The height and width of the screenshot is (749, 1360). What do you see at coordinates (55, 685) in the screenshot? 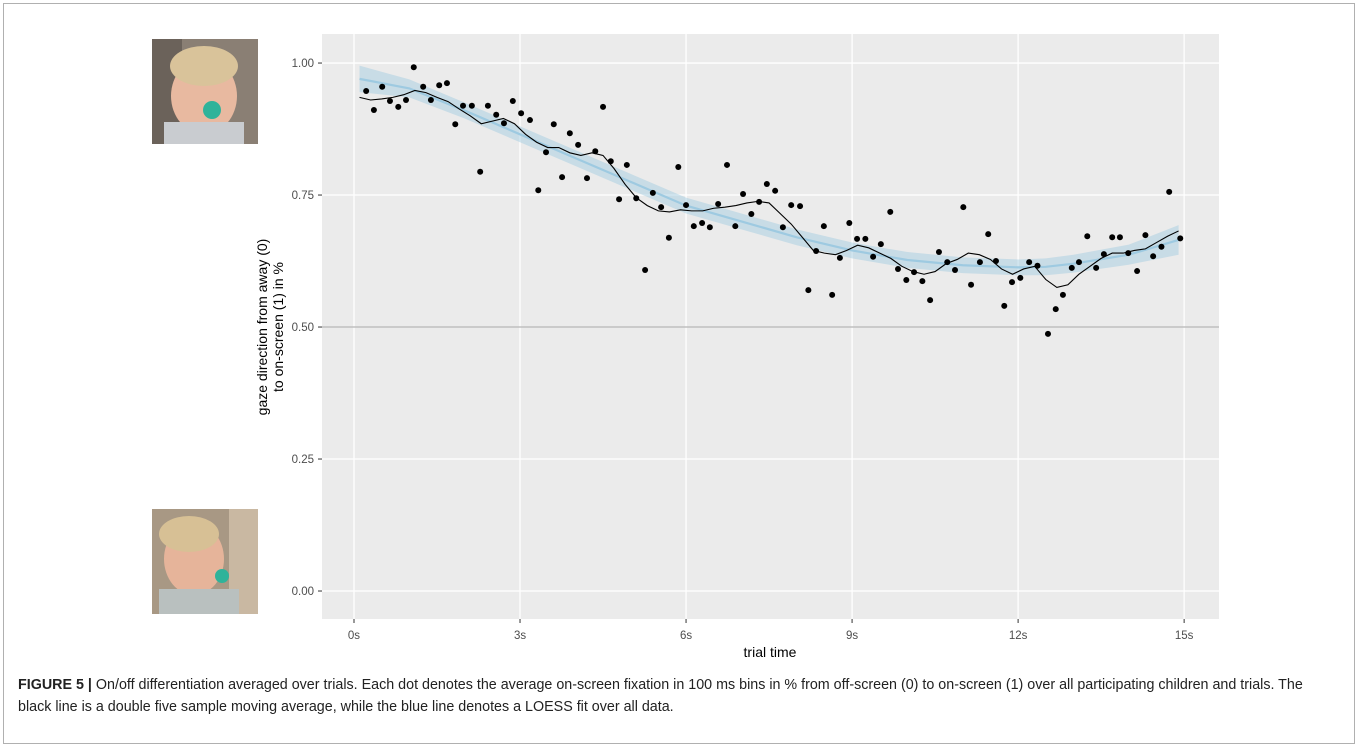
I see `caption-label: FIGURE 5 |` at bounding box center [55, 685].